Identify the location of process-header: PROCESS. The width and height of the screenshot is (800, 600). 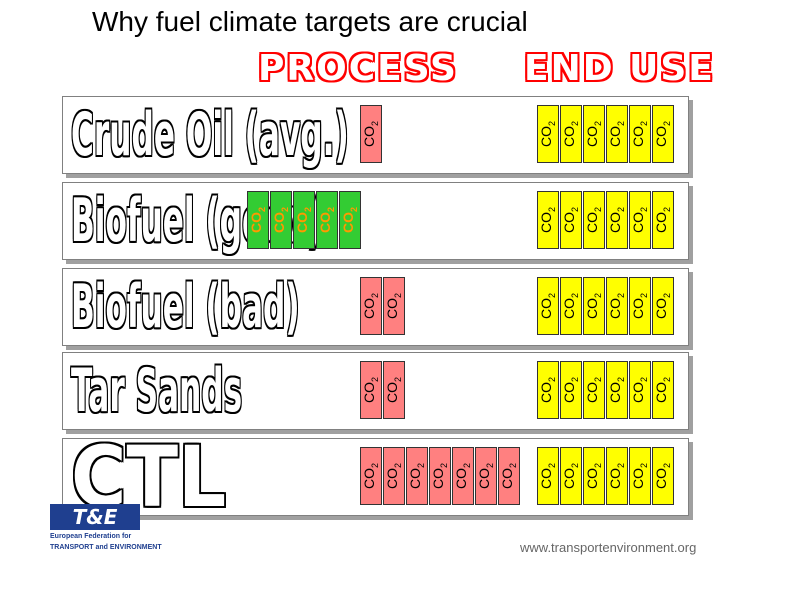
(358, 68).